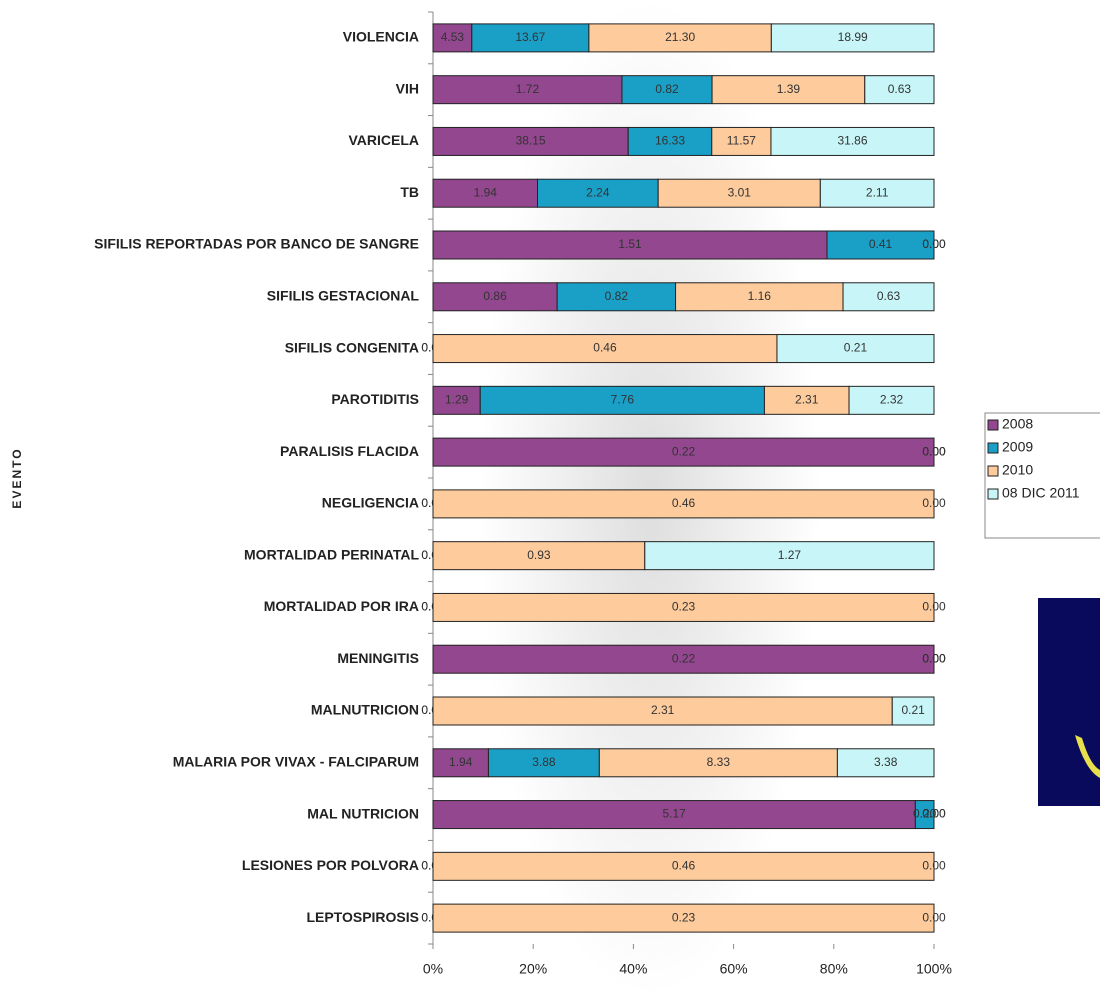 This screenshot has height=996, width=1100. Describe the element at coordinates (330, 865) in the screenshot. I see `category-label: LESIONES POR POLVORA` at that location.